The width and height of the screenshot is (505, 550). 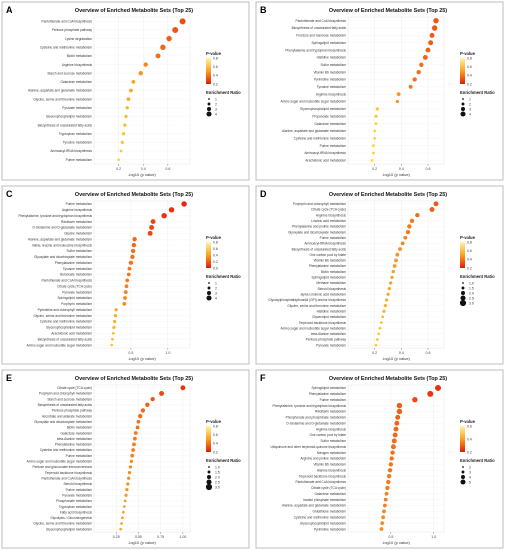 What do you see at coordinates (69, 73) in the screenshot?
I see `y-tick-label: Starch and sucrose metabolism` at bounding box center [69, 73].